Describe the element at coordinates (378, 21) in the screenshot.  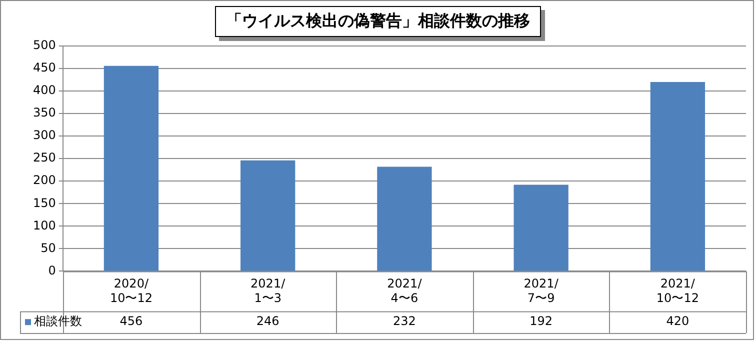
I see `chart-title: 「ウイルス検出の偽警告」相談件数の推移` at that location.